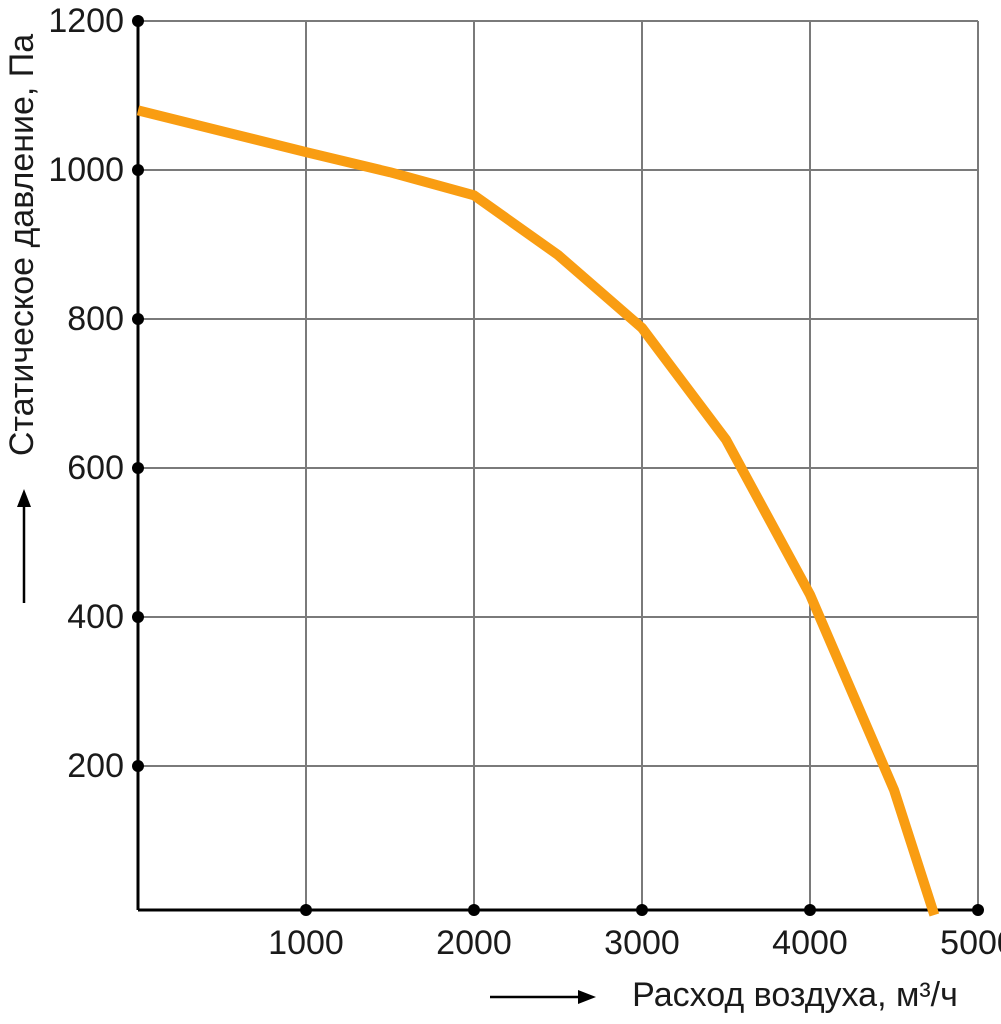  What do you see at coordinates (86, 170) in the screenshot?
I see `y-tick-label: 1000` at bounding box center [86, 170].